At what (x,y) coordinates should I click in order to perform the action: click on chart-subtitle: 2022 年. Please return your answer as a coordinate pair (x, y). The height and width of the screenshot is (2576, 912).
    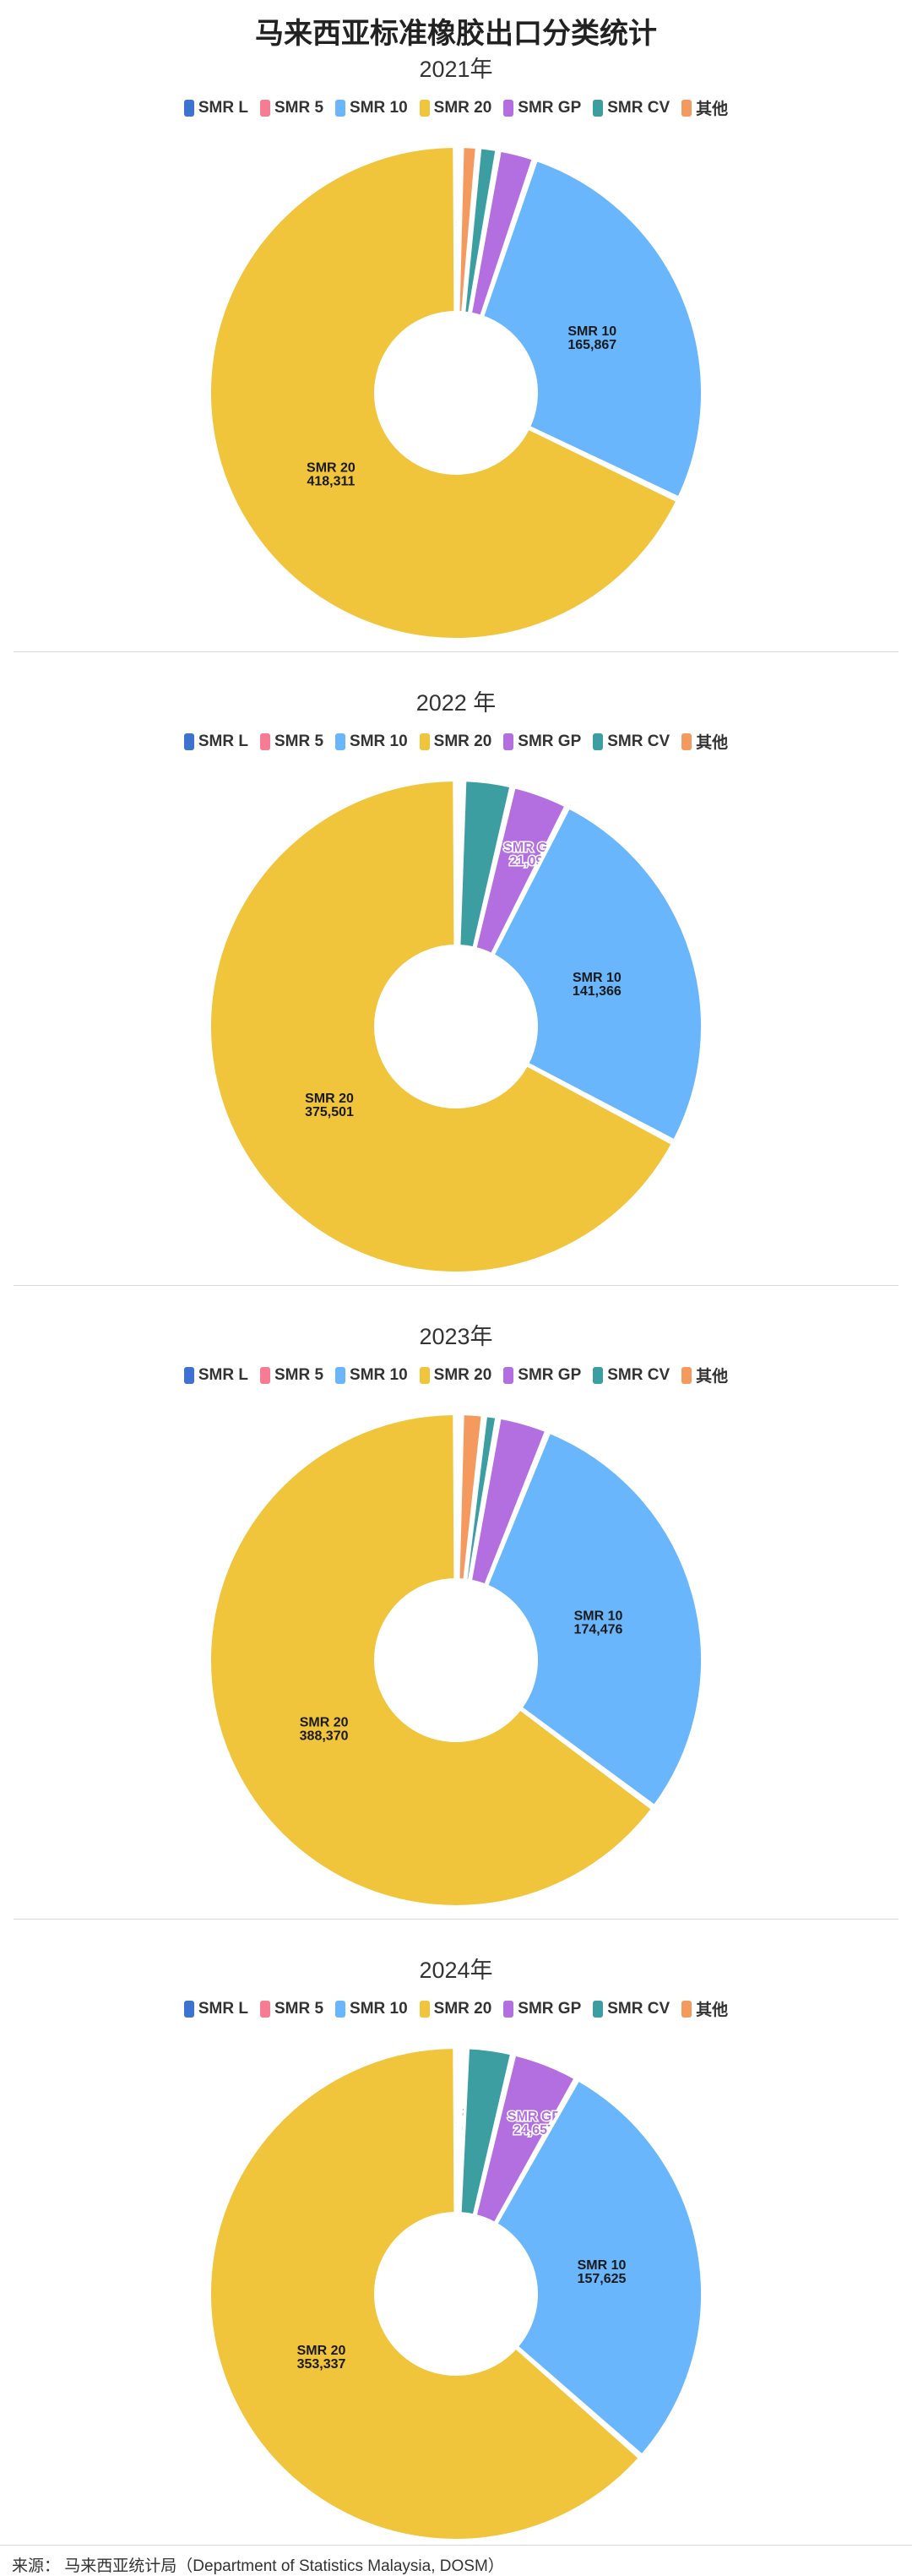
    Looking at the image, I should click on (456, 703).